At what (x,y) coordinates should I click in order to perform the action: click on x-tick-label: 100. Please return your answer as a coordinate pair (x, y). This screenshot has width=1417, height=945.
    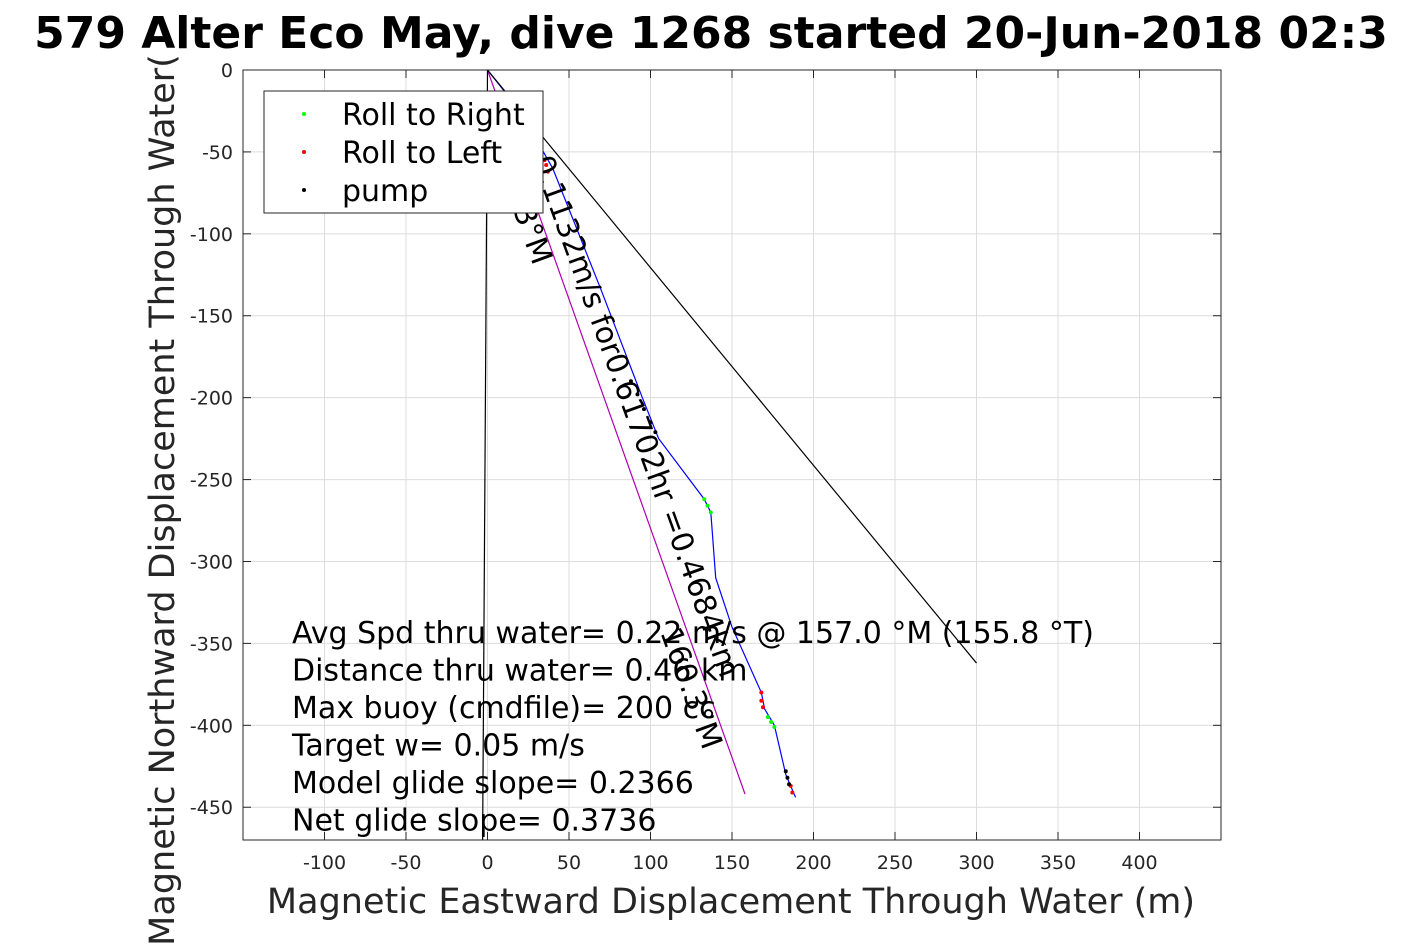
    Looking at the image, I should click on (650, 863).